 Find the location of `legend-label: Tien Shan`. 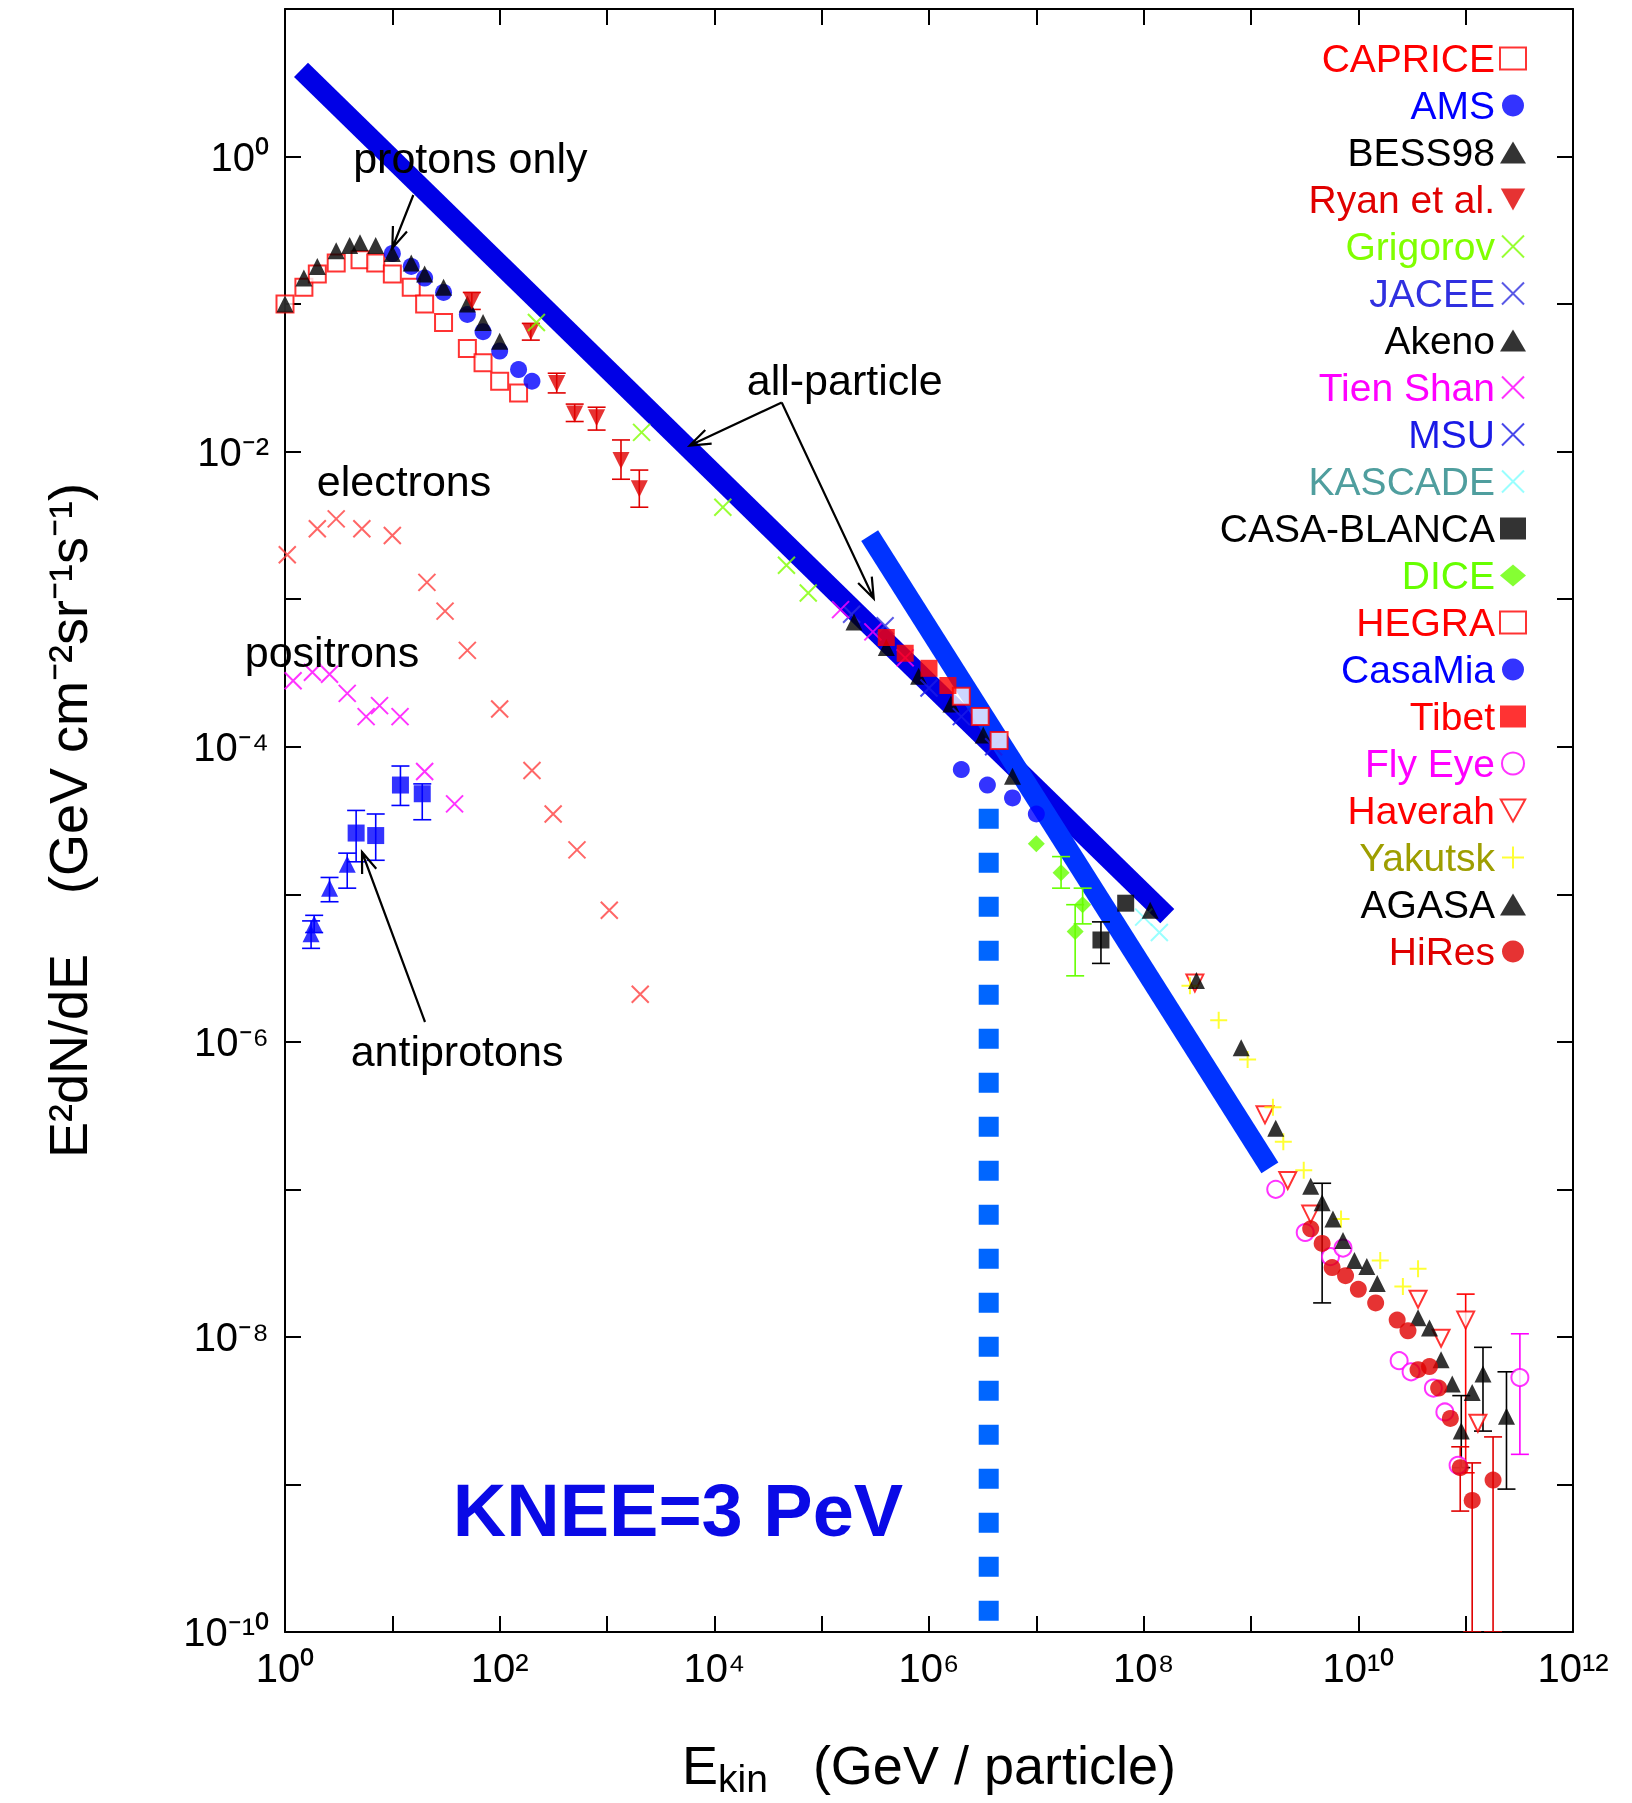

legend-label: Tien Shan is located at coordinates (1406, 387).